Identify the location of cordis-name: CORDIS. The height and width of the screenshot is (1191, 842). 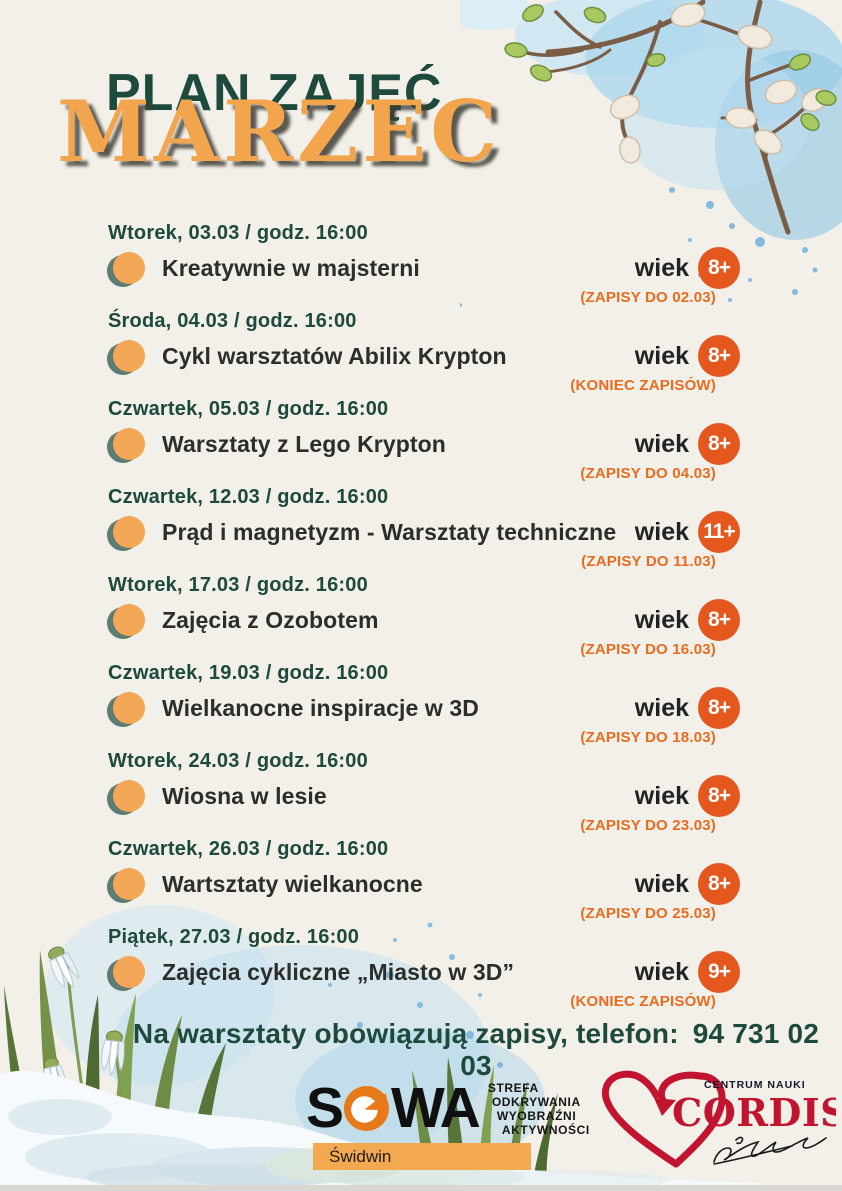
(754, 1112).